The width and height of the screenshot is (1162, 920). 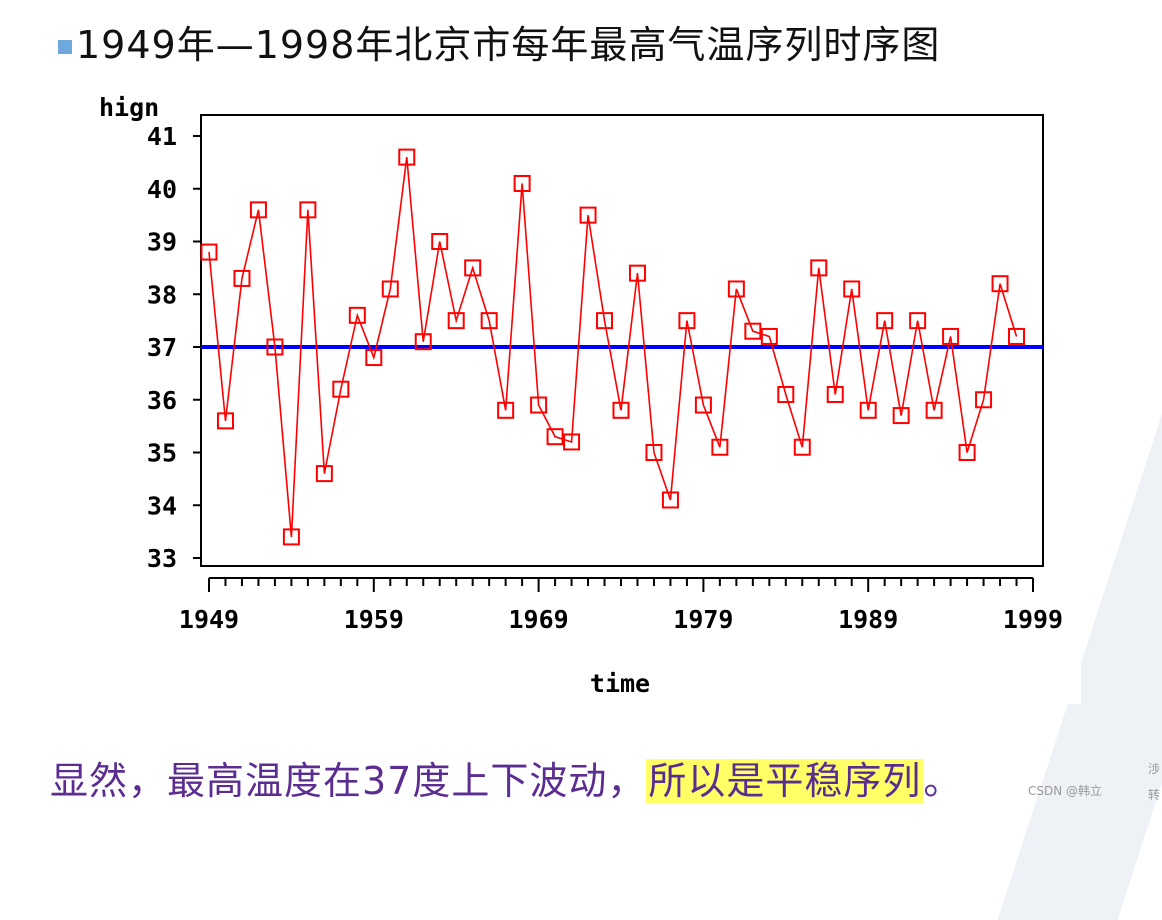 I want to click on y-tick-label: 36, so click(x=162, y=400).